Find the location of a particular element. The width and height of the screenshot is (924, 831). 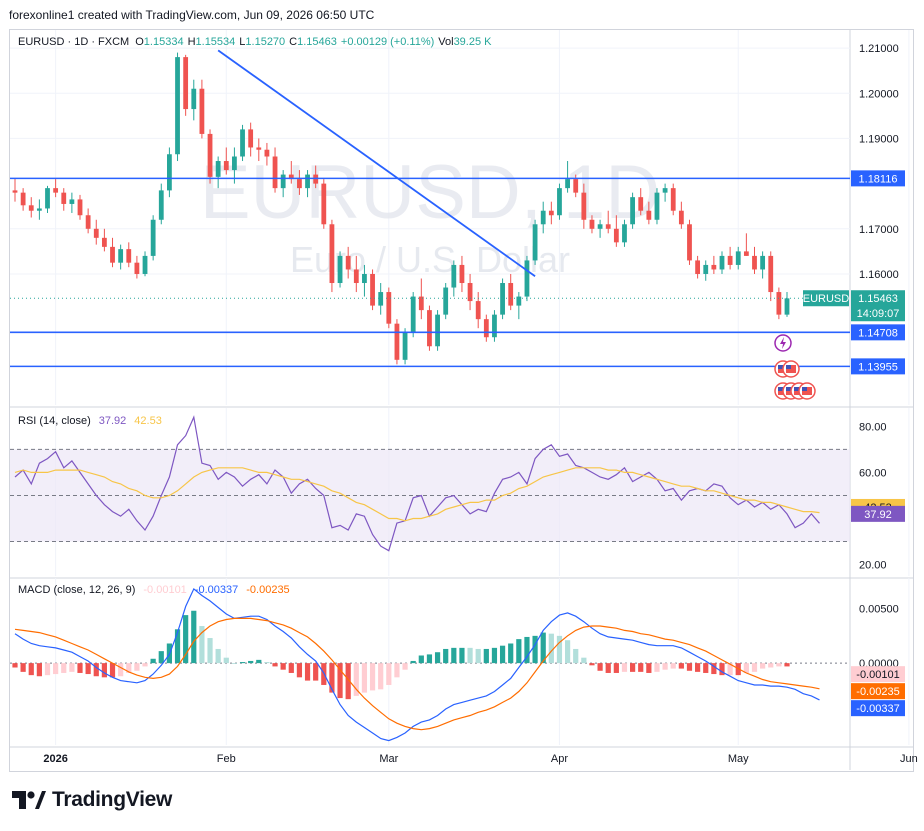

symbol-info: EURUSD · 1D · FXCM is located at coordinates (74, 42).